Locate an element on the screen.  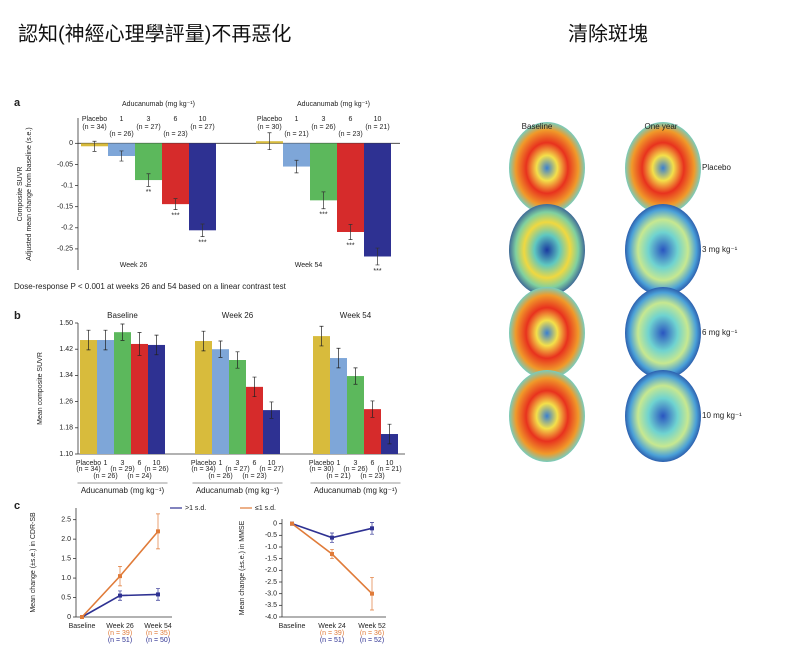
group-label: Week 54 is located at coordinates (356, 315).